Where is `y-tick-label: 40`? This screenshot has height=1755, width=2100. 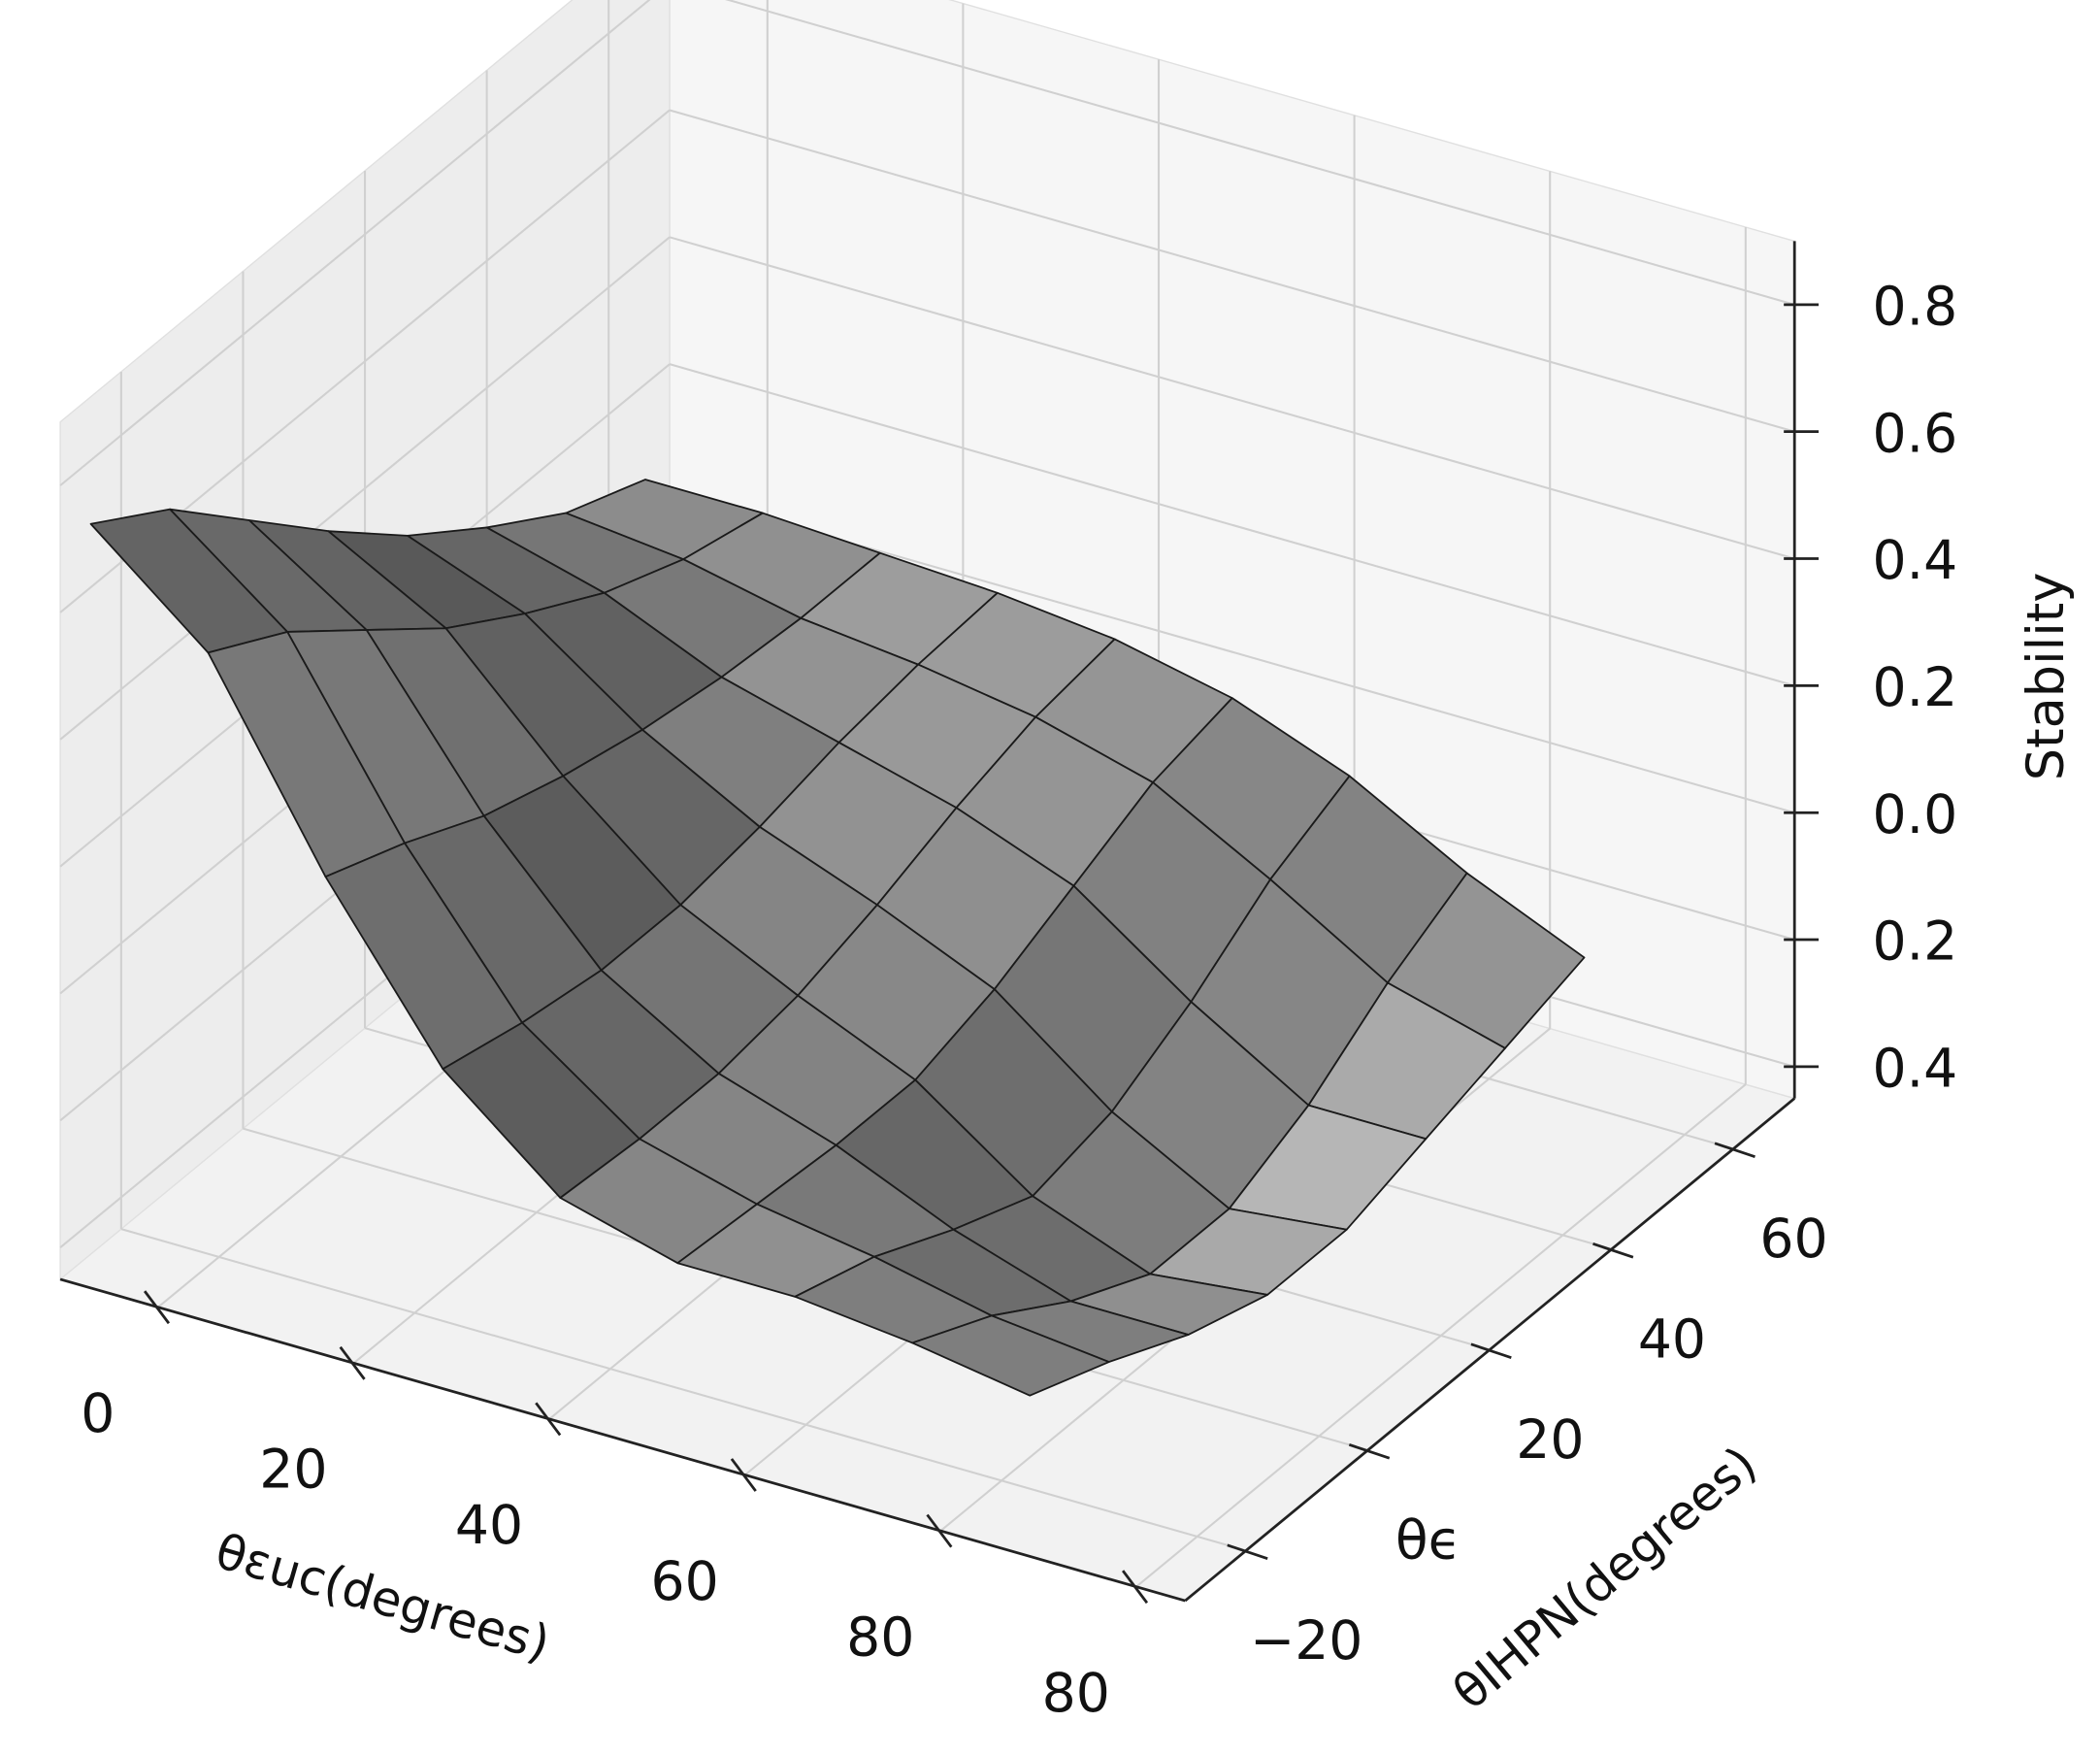
y-tick-label: 40 is located at coordinates (1672, 1340).